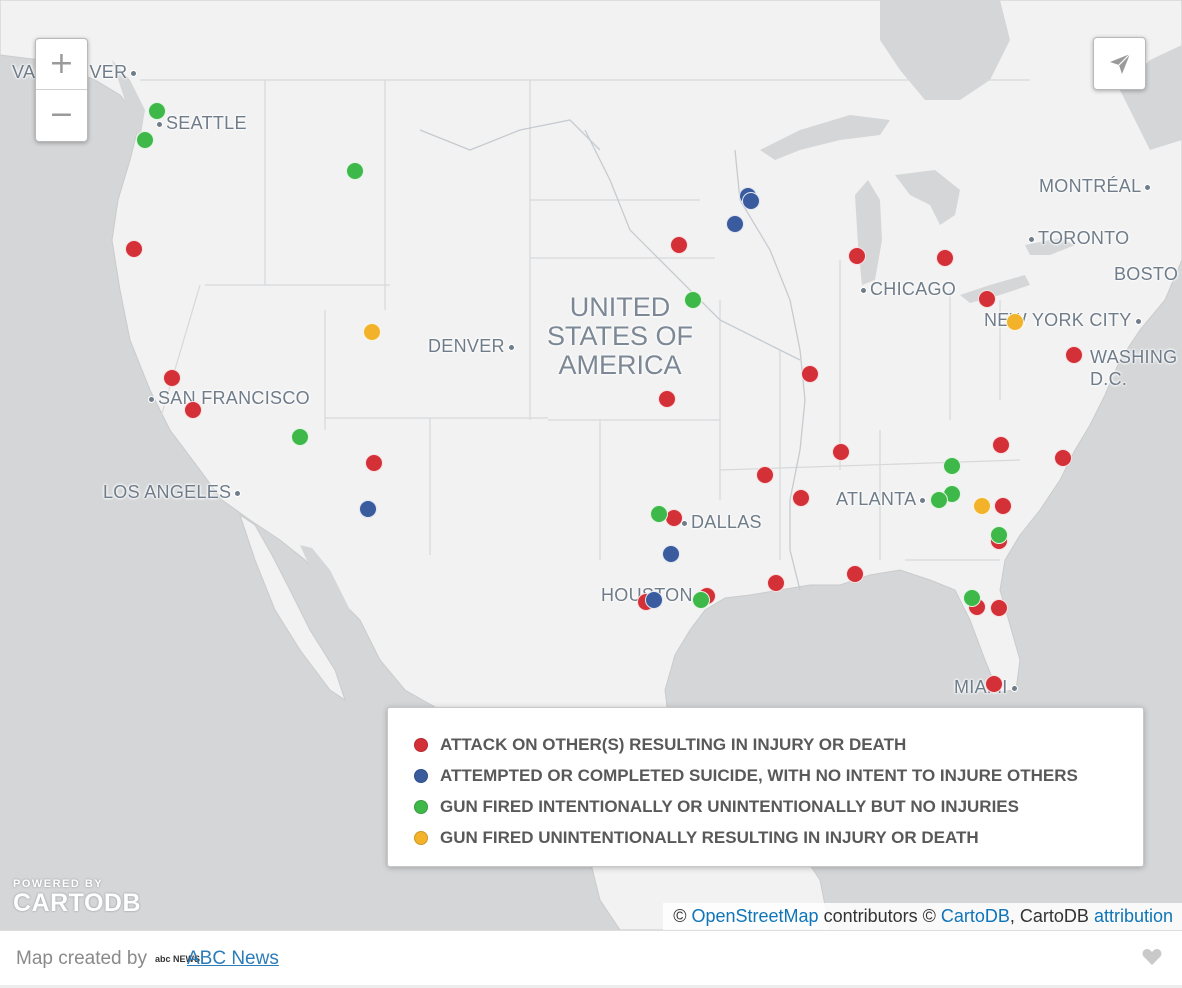 Image resolution: width=1182 pixels, height=988 pixels. What do you see at coordinates (421, 806) in the screenshot?
I see `legend-swatch-green` at bounding box center [421, 806].